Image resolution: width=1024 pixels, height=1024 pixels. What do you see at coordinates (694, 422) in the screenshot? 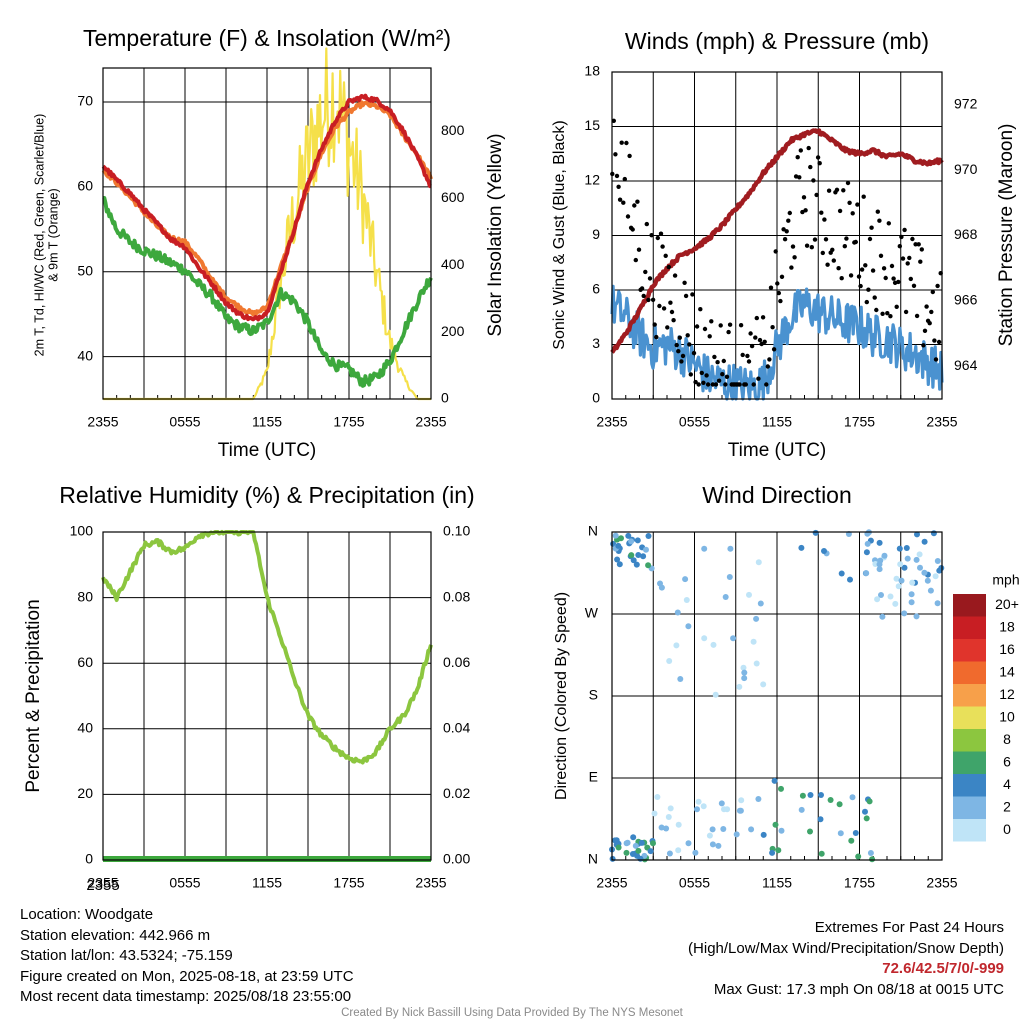
I see `x-tick-label: 0555` at bounding box center [694, 422].